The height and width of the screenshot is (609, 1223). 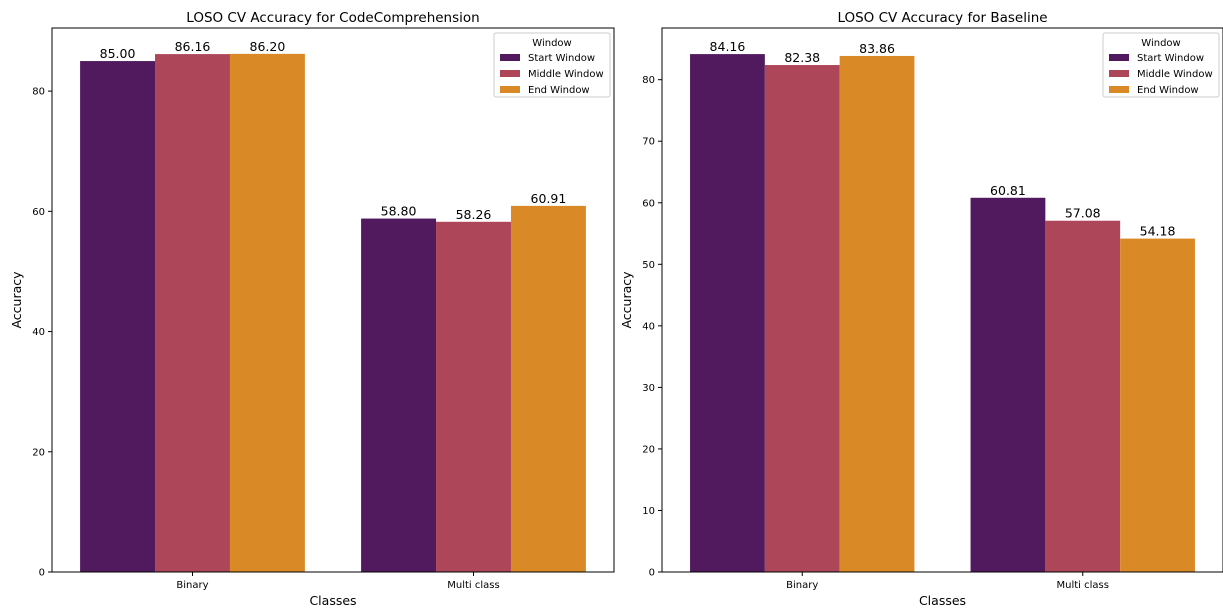 What do you see at coordinates (648, 142) in the screenshot?
I see `y-tick-label: 70` at bounding box center [648, 142].